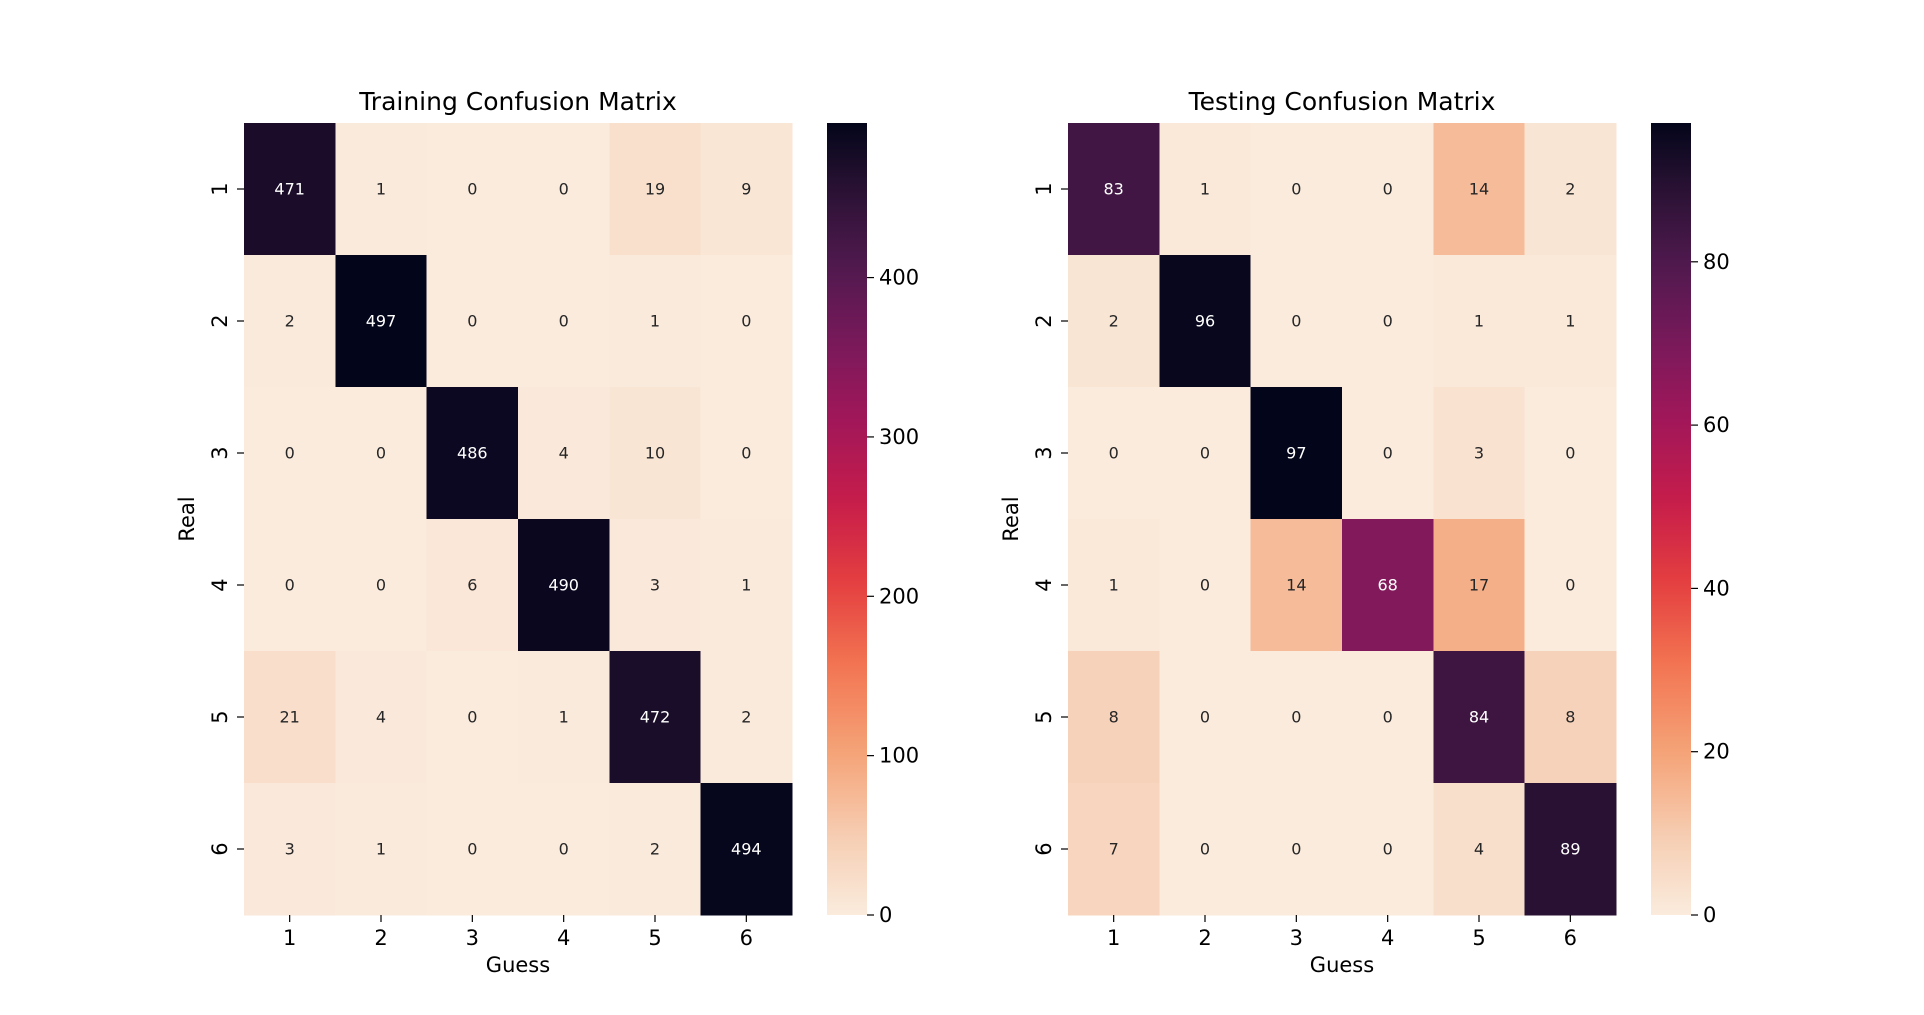 This screenshot has width=1924, height=1015. I want to click on cell-value-label: 4, so click(564, 453).